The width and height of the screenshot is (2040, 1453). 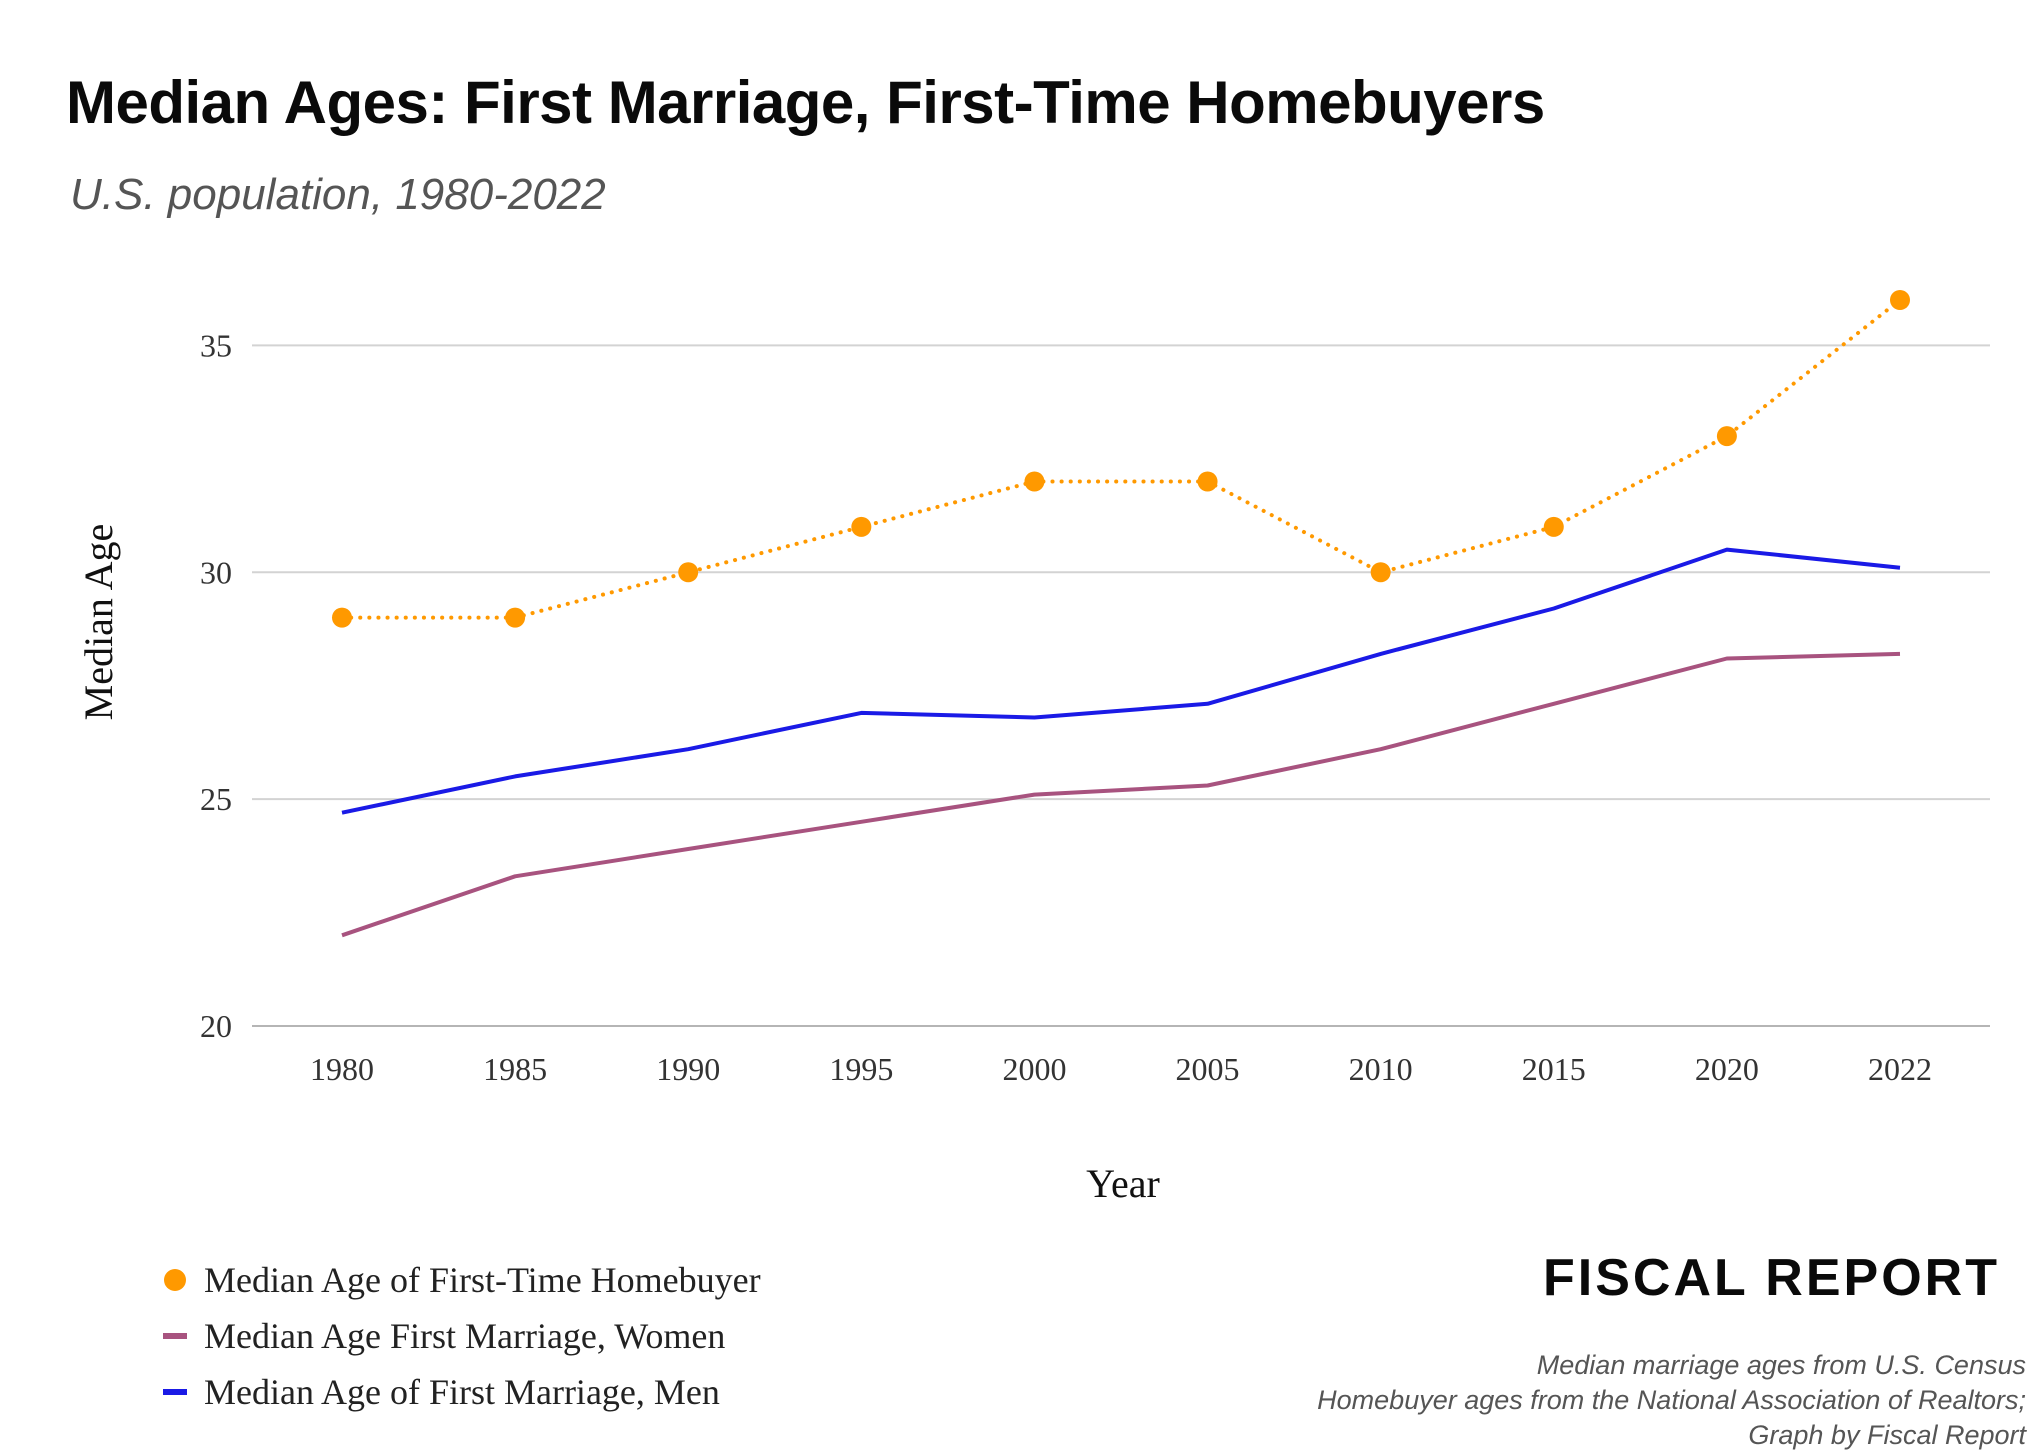 I want to click on x-tick-label: 1995, so click(x=861, y=1069).